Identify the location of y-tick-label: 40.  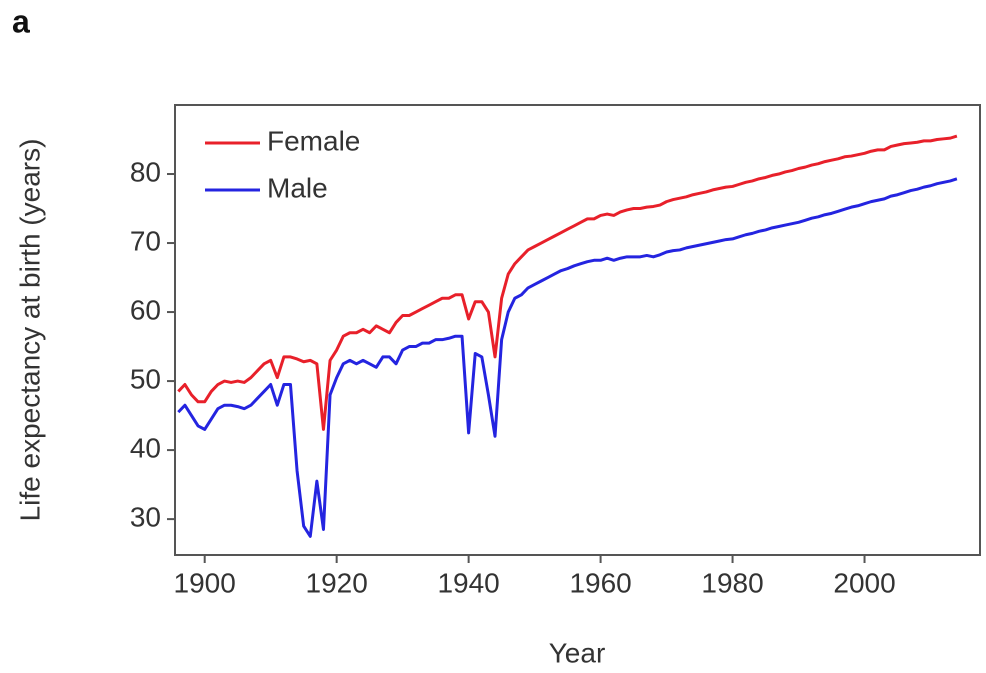
(145, 447).